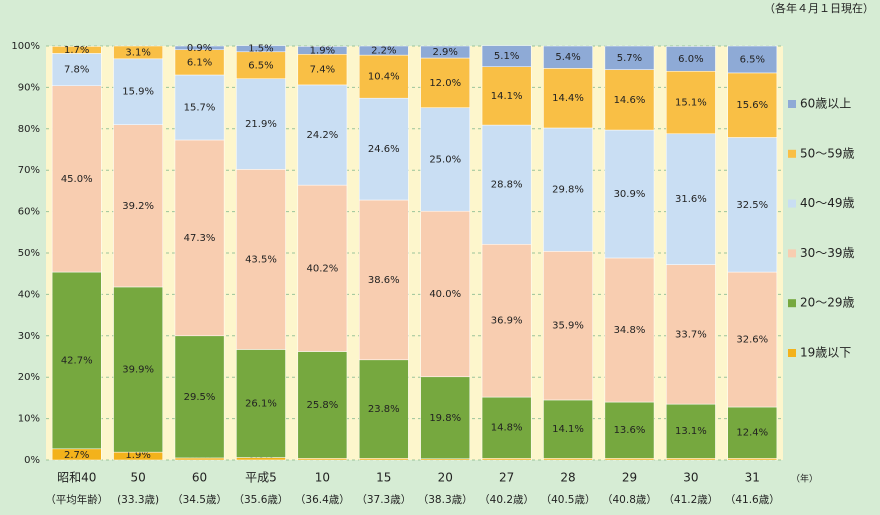 The image size is (880, 515). I want to click on value-label: 39.2%, so click(138, 206).